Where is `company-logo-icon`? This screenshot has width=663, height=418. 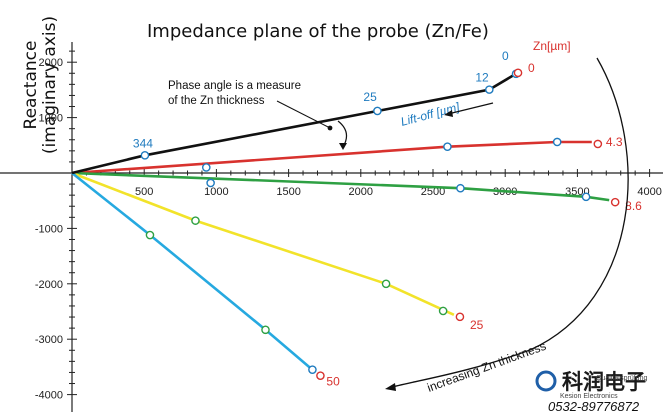
company-logo-icon is located at coordinates (546, 381).